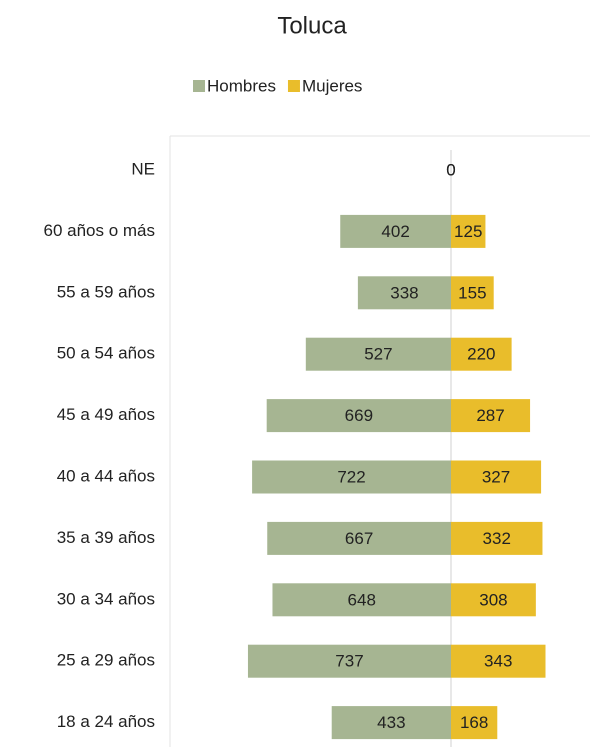 The width and height of the screenshot is (590, 747). I want to click on data-label: 125, so click(468, 231).